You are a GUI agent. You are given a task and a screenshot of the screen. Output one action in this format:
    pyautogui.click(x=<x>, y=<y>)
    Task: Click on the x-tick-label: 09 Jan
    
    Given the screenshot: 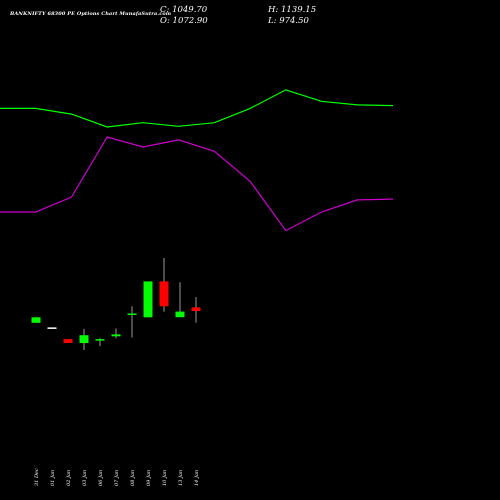 What is the action you would take?
    pyautogui.click(x=149, y=478)
    